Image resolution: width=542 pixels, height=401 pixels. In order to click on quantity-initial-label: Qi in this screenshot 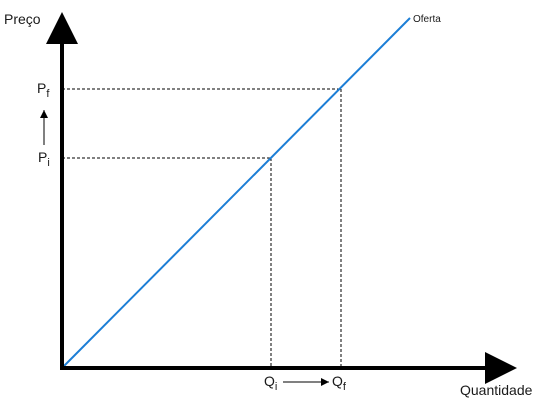, I will do `click(270, 383)`.